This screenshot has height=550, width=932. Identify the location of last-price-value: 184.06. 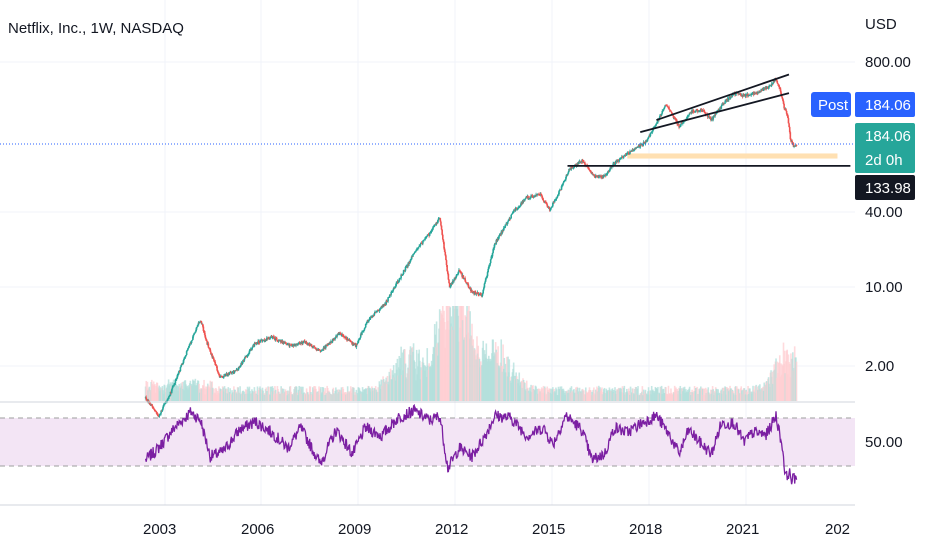
(888, 136).